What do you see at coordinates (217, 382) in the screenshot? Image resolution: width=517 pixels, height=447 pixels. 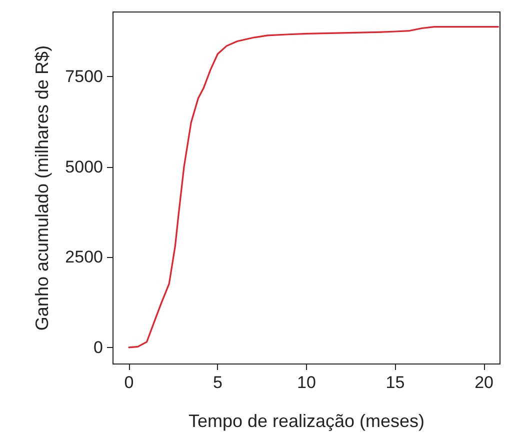 I see `x-tick-label: 5` at bounding box center [217, 382].